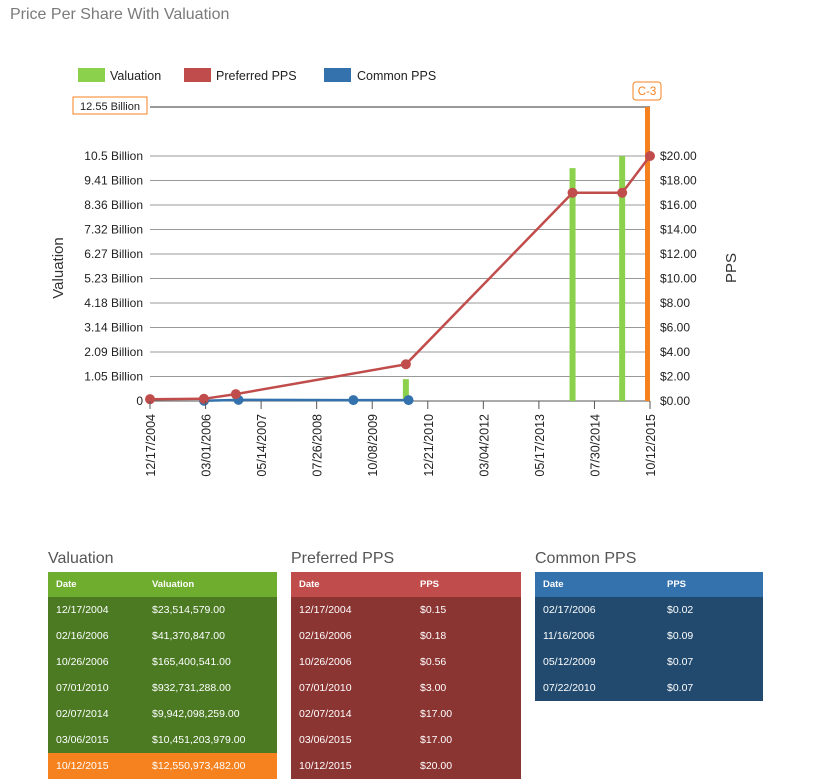  I want to click on x-tick-label: 12/21/2010, so click(429, 445).